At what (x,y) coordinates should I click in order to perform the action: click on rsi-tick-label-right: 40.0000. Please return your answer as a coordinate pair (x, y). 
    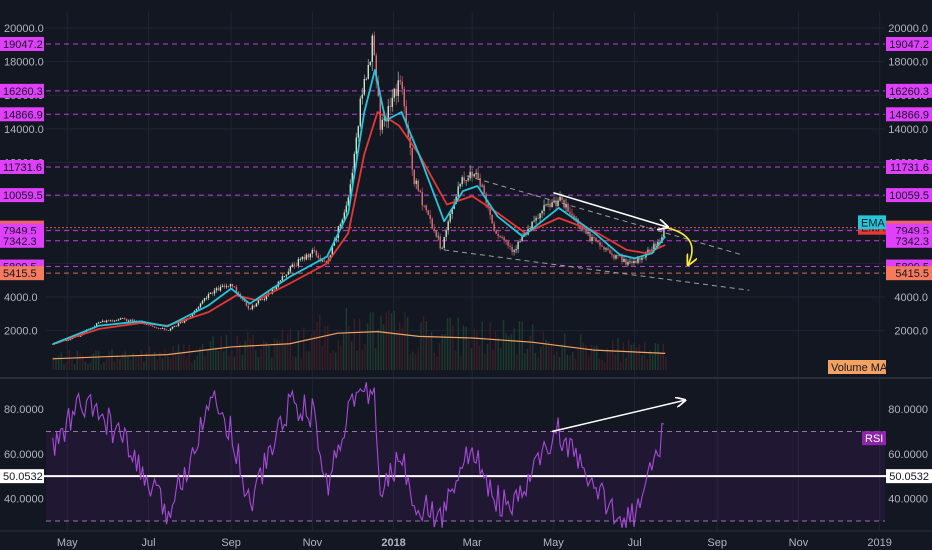
    Looking at the image, I should click on (908, 500).